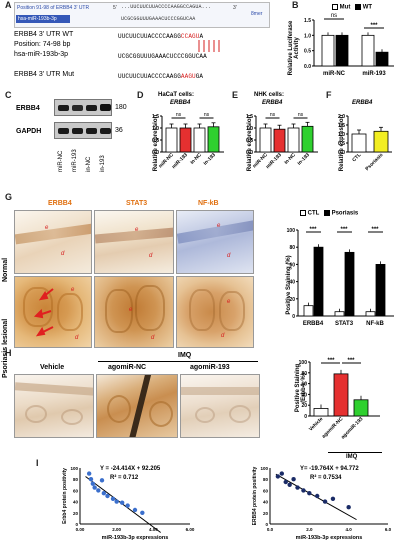  What do you see at coordinates (201, 36) in the screenshot?
I see `wt-seq-part-c: A` at bounding box center [201, 36].